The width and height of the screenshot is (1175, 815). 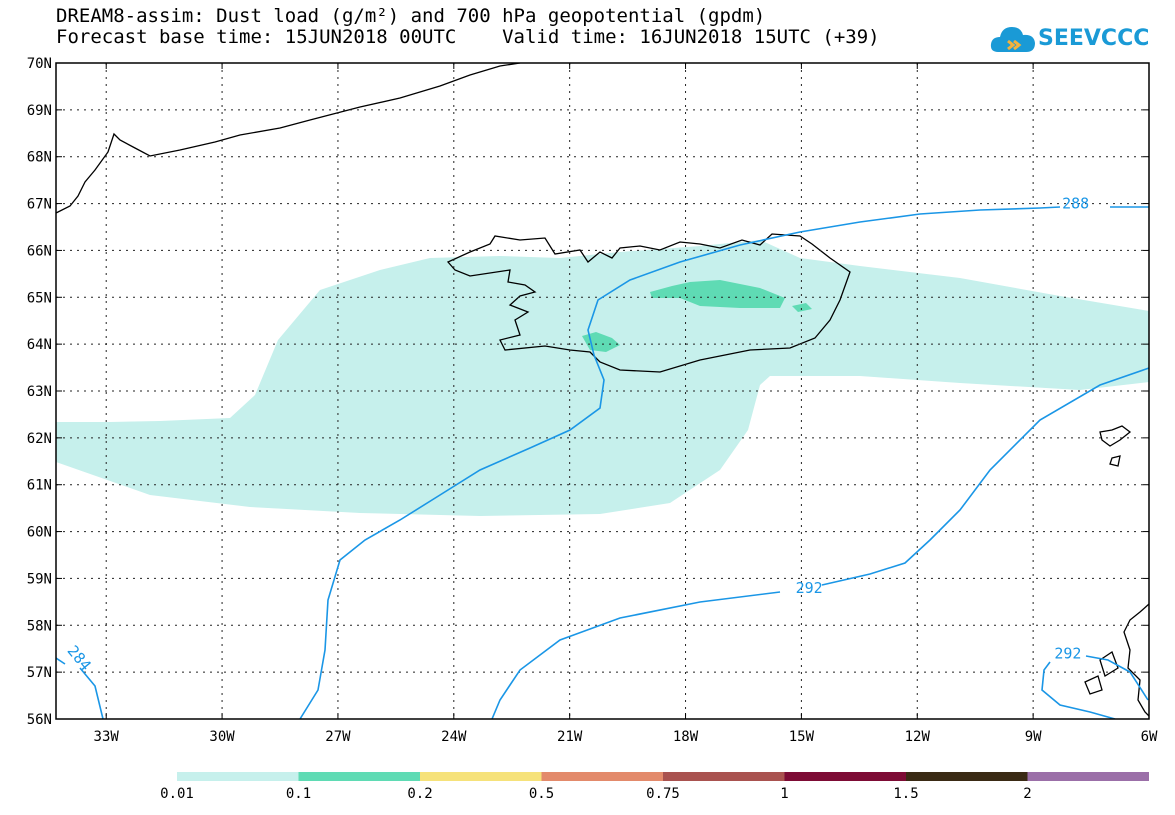 I want to click on lat-tick-label: 70N, so click(x=39, y=64).